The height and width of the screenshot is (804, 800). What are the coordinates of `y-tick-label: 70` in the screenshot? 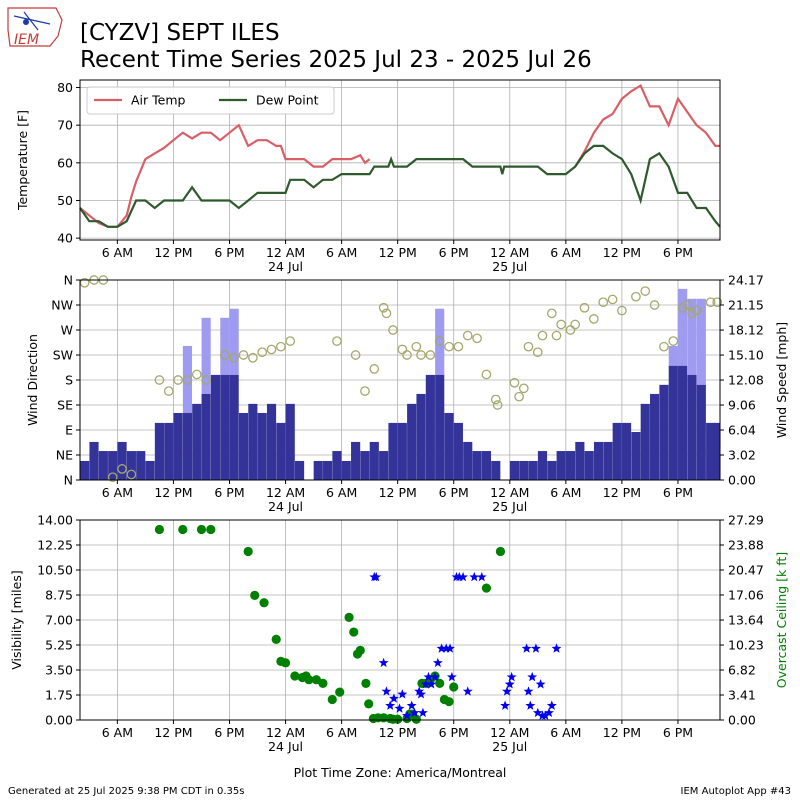 It's located at (65, 125).